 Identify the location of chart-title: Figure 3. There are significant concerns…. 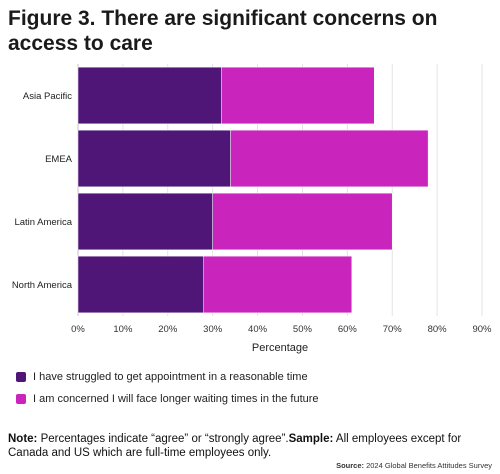
(223, 31).